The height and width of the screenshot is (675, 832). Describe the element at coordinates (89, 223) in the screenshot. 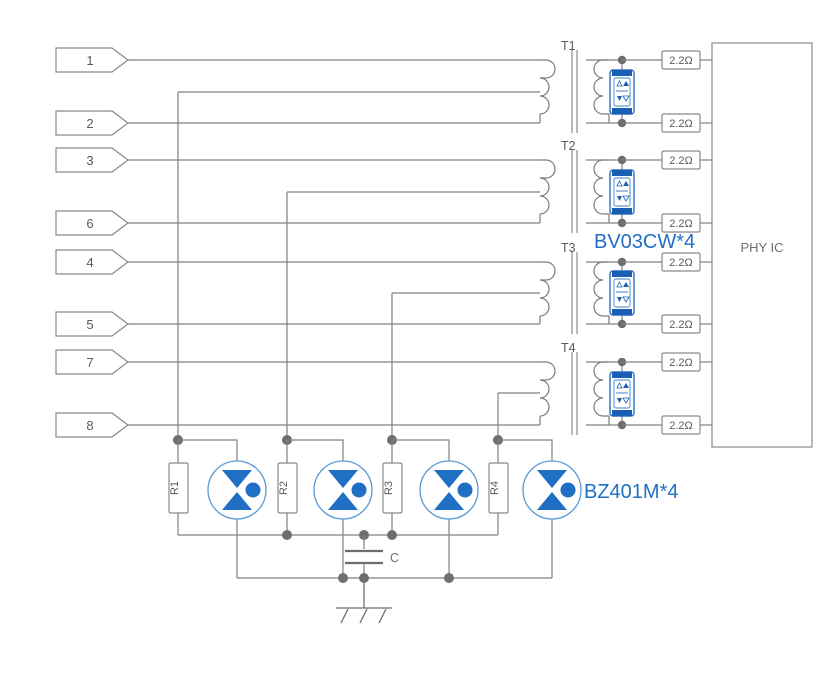

I see `pin-label: 6` at that location.